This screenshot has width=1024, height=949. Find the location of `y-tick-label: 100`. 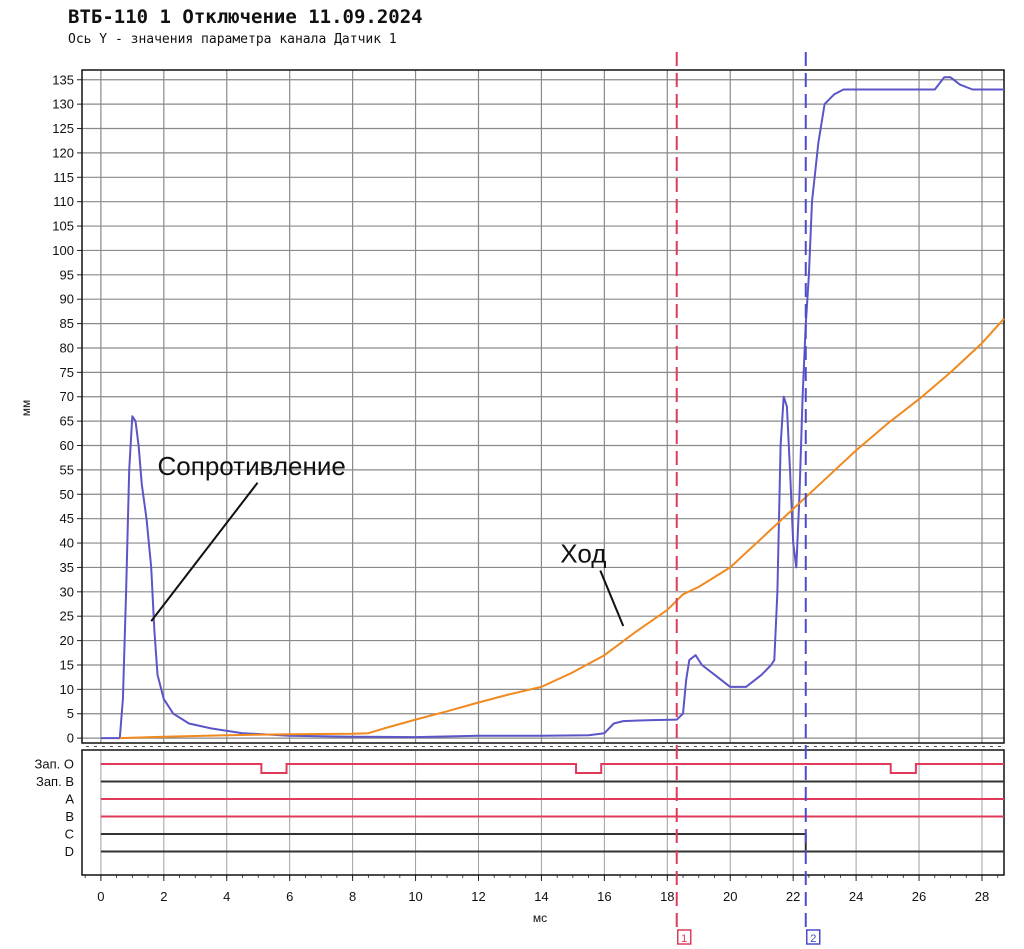

y-tick-label: 100 is located at coordinates (63, 250).